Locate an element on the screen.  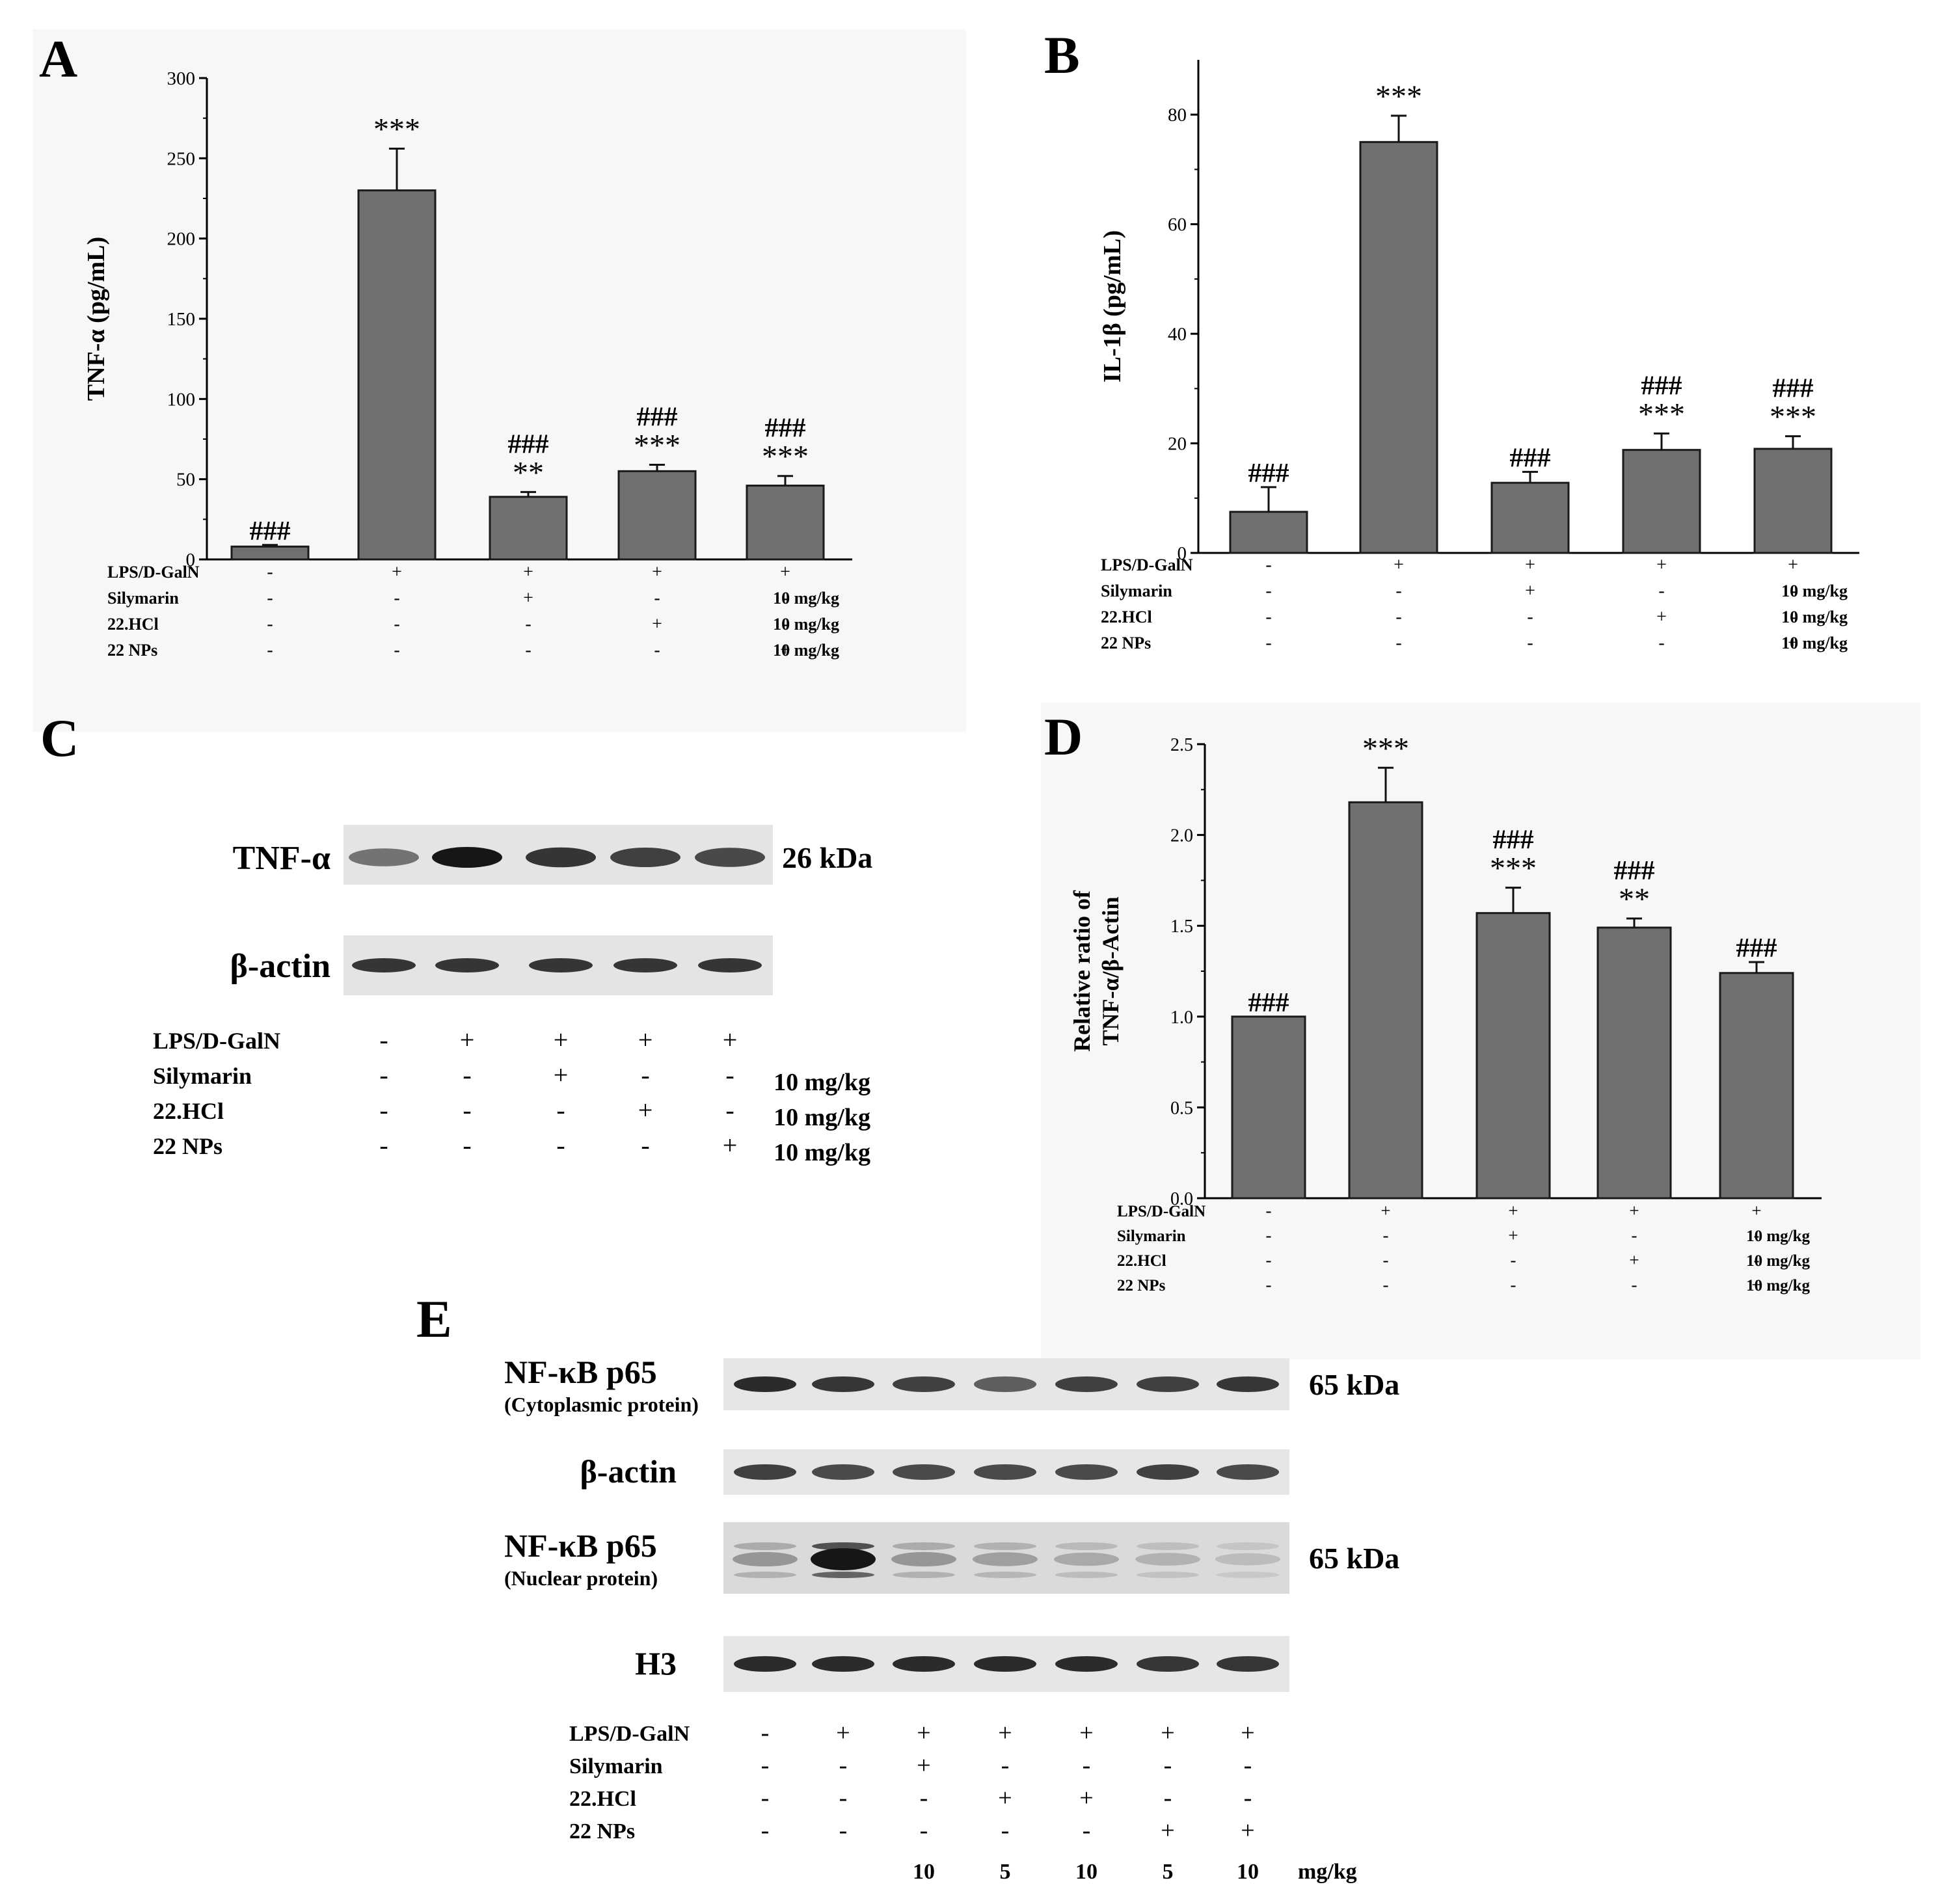
y-axis-label: IL-1β (pg/mL) is located at coordinates (1112, 306).